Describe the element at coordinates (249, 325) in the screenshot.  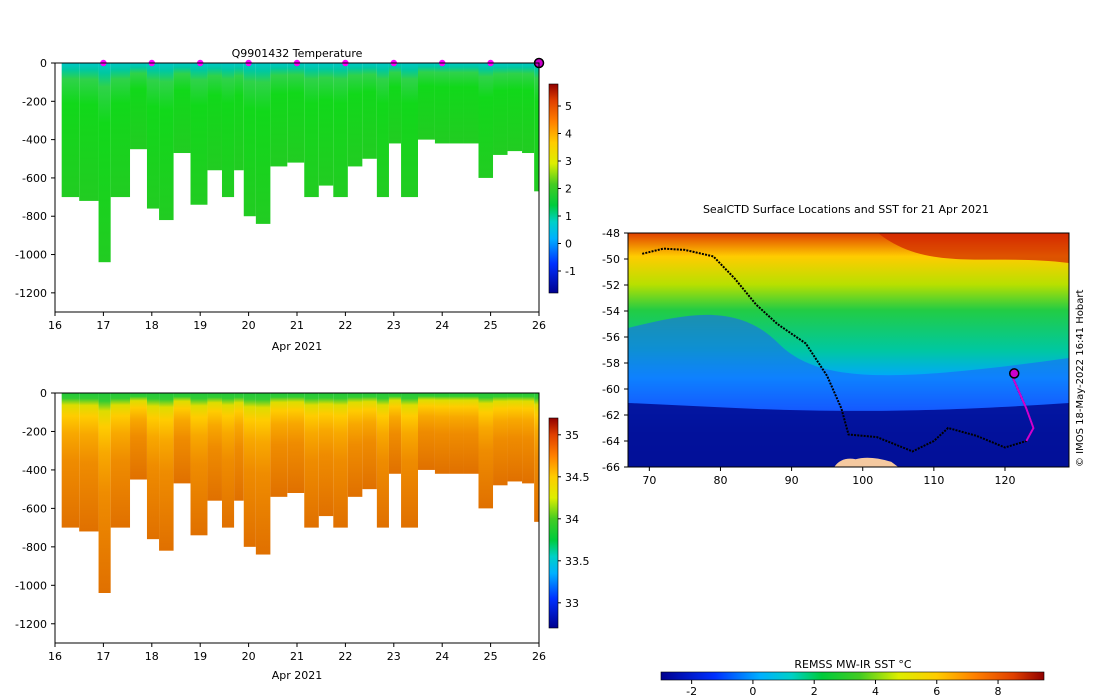
I see `t-x-tick-label: 20` at that location.